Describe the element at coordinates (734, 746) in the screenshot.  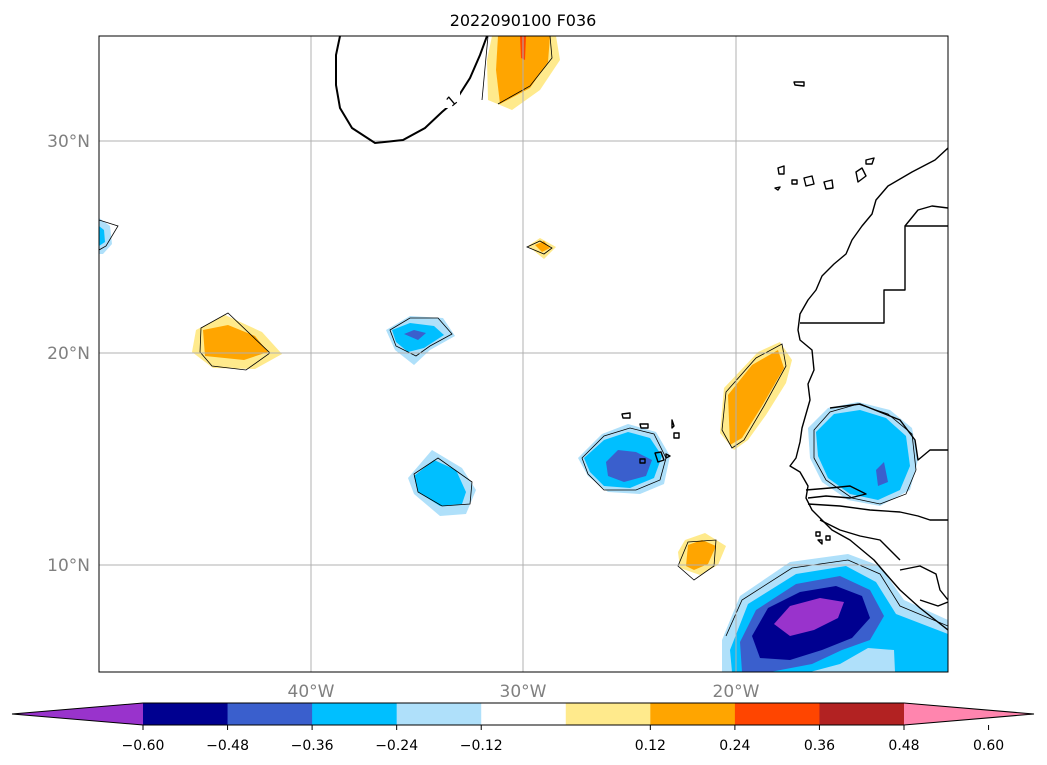
I see `colorbar-tick-label: 0.24` at that location.